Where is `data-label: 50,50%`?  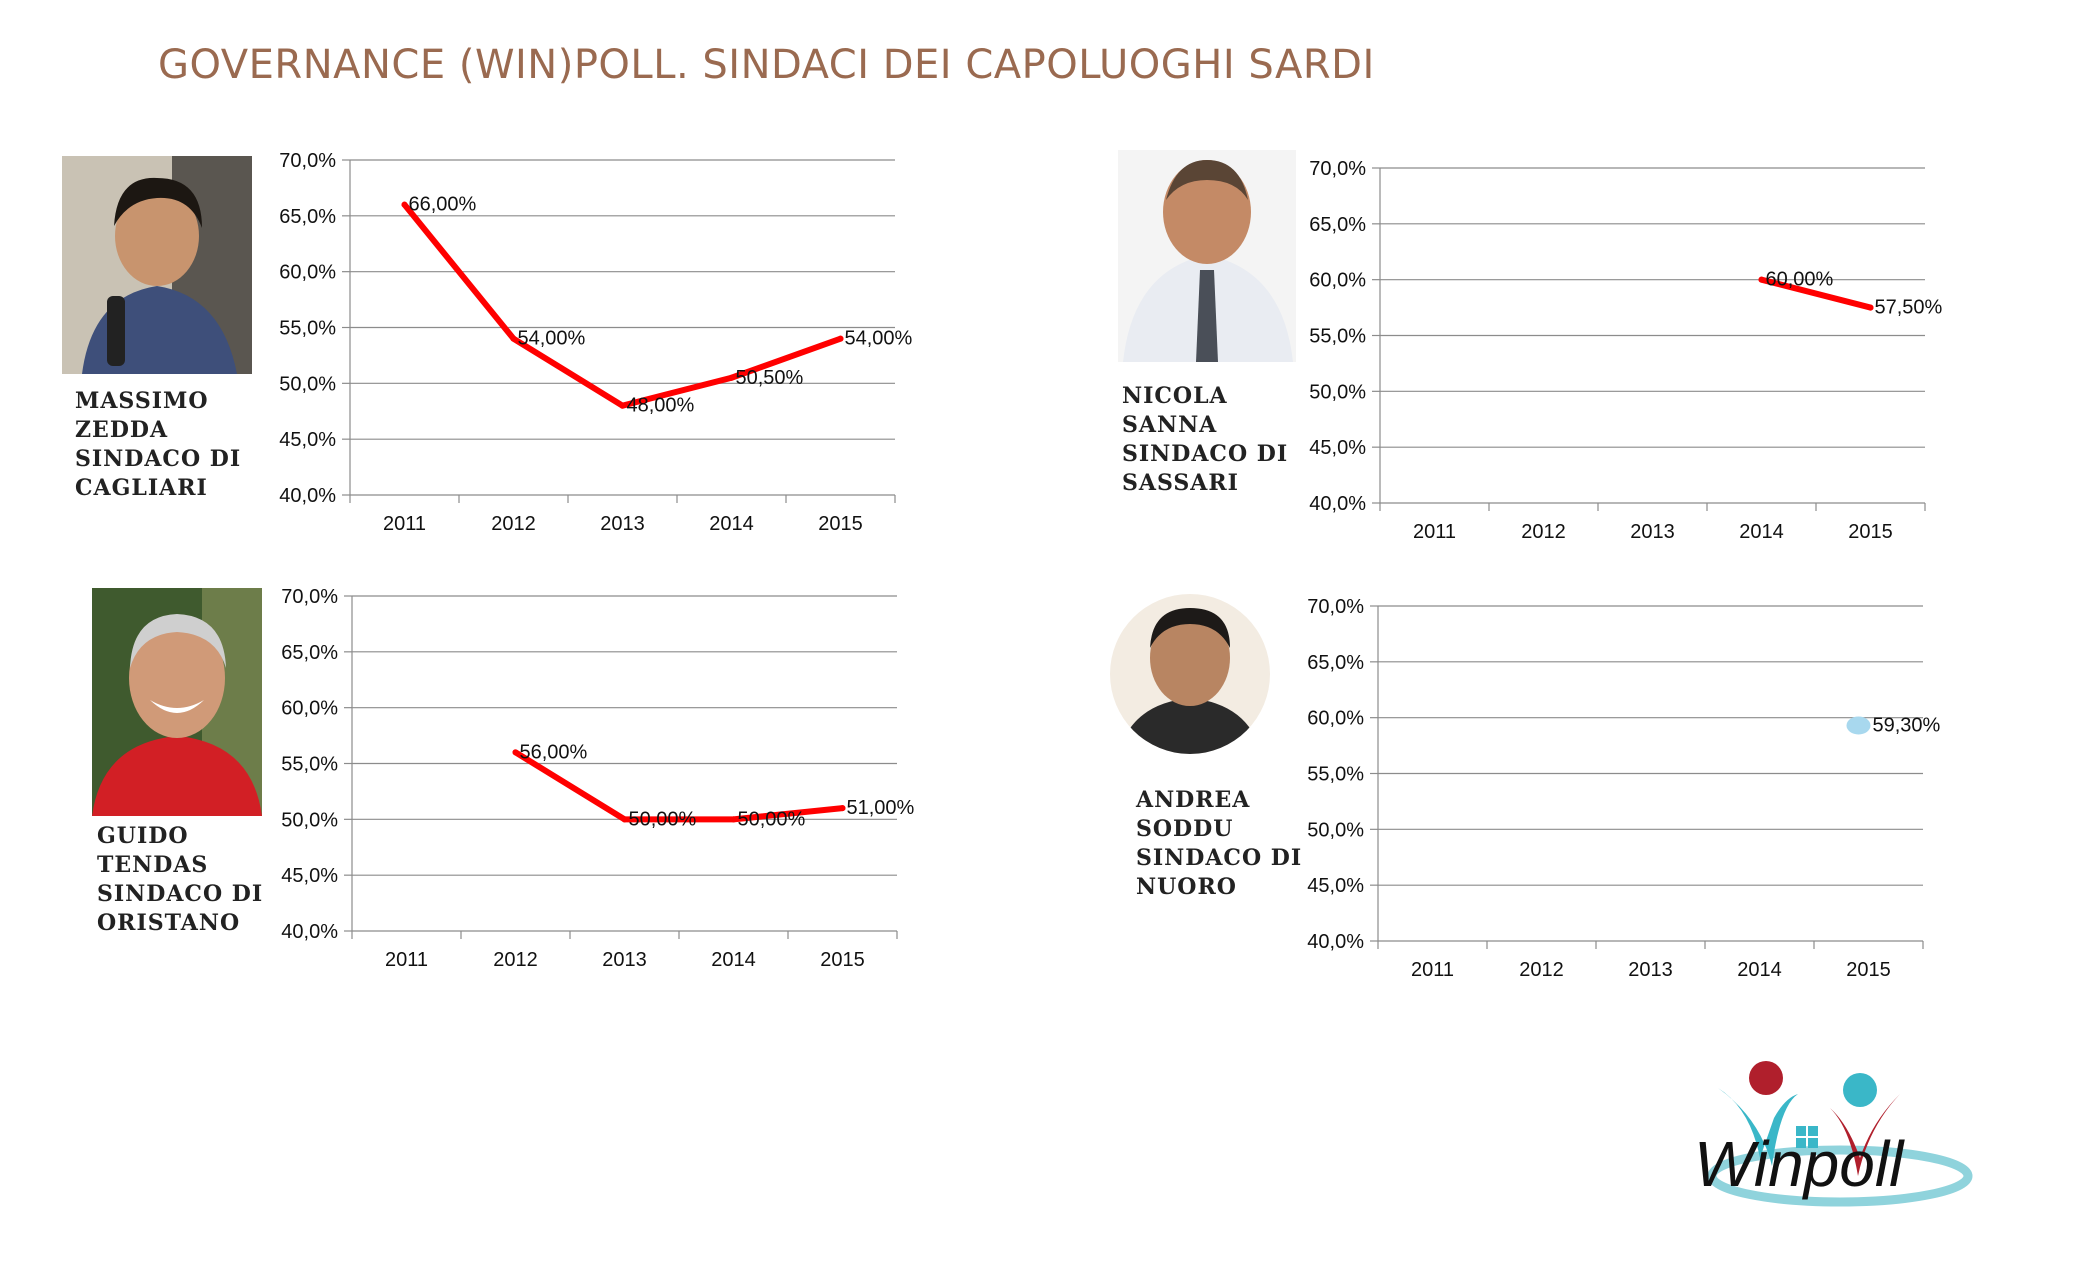 data-label: 50,50% is located at coordinates (770, 378).